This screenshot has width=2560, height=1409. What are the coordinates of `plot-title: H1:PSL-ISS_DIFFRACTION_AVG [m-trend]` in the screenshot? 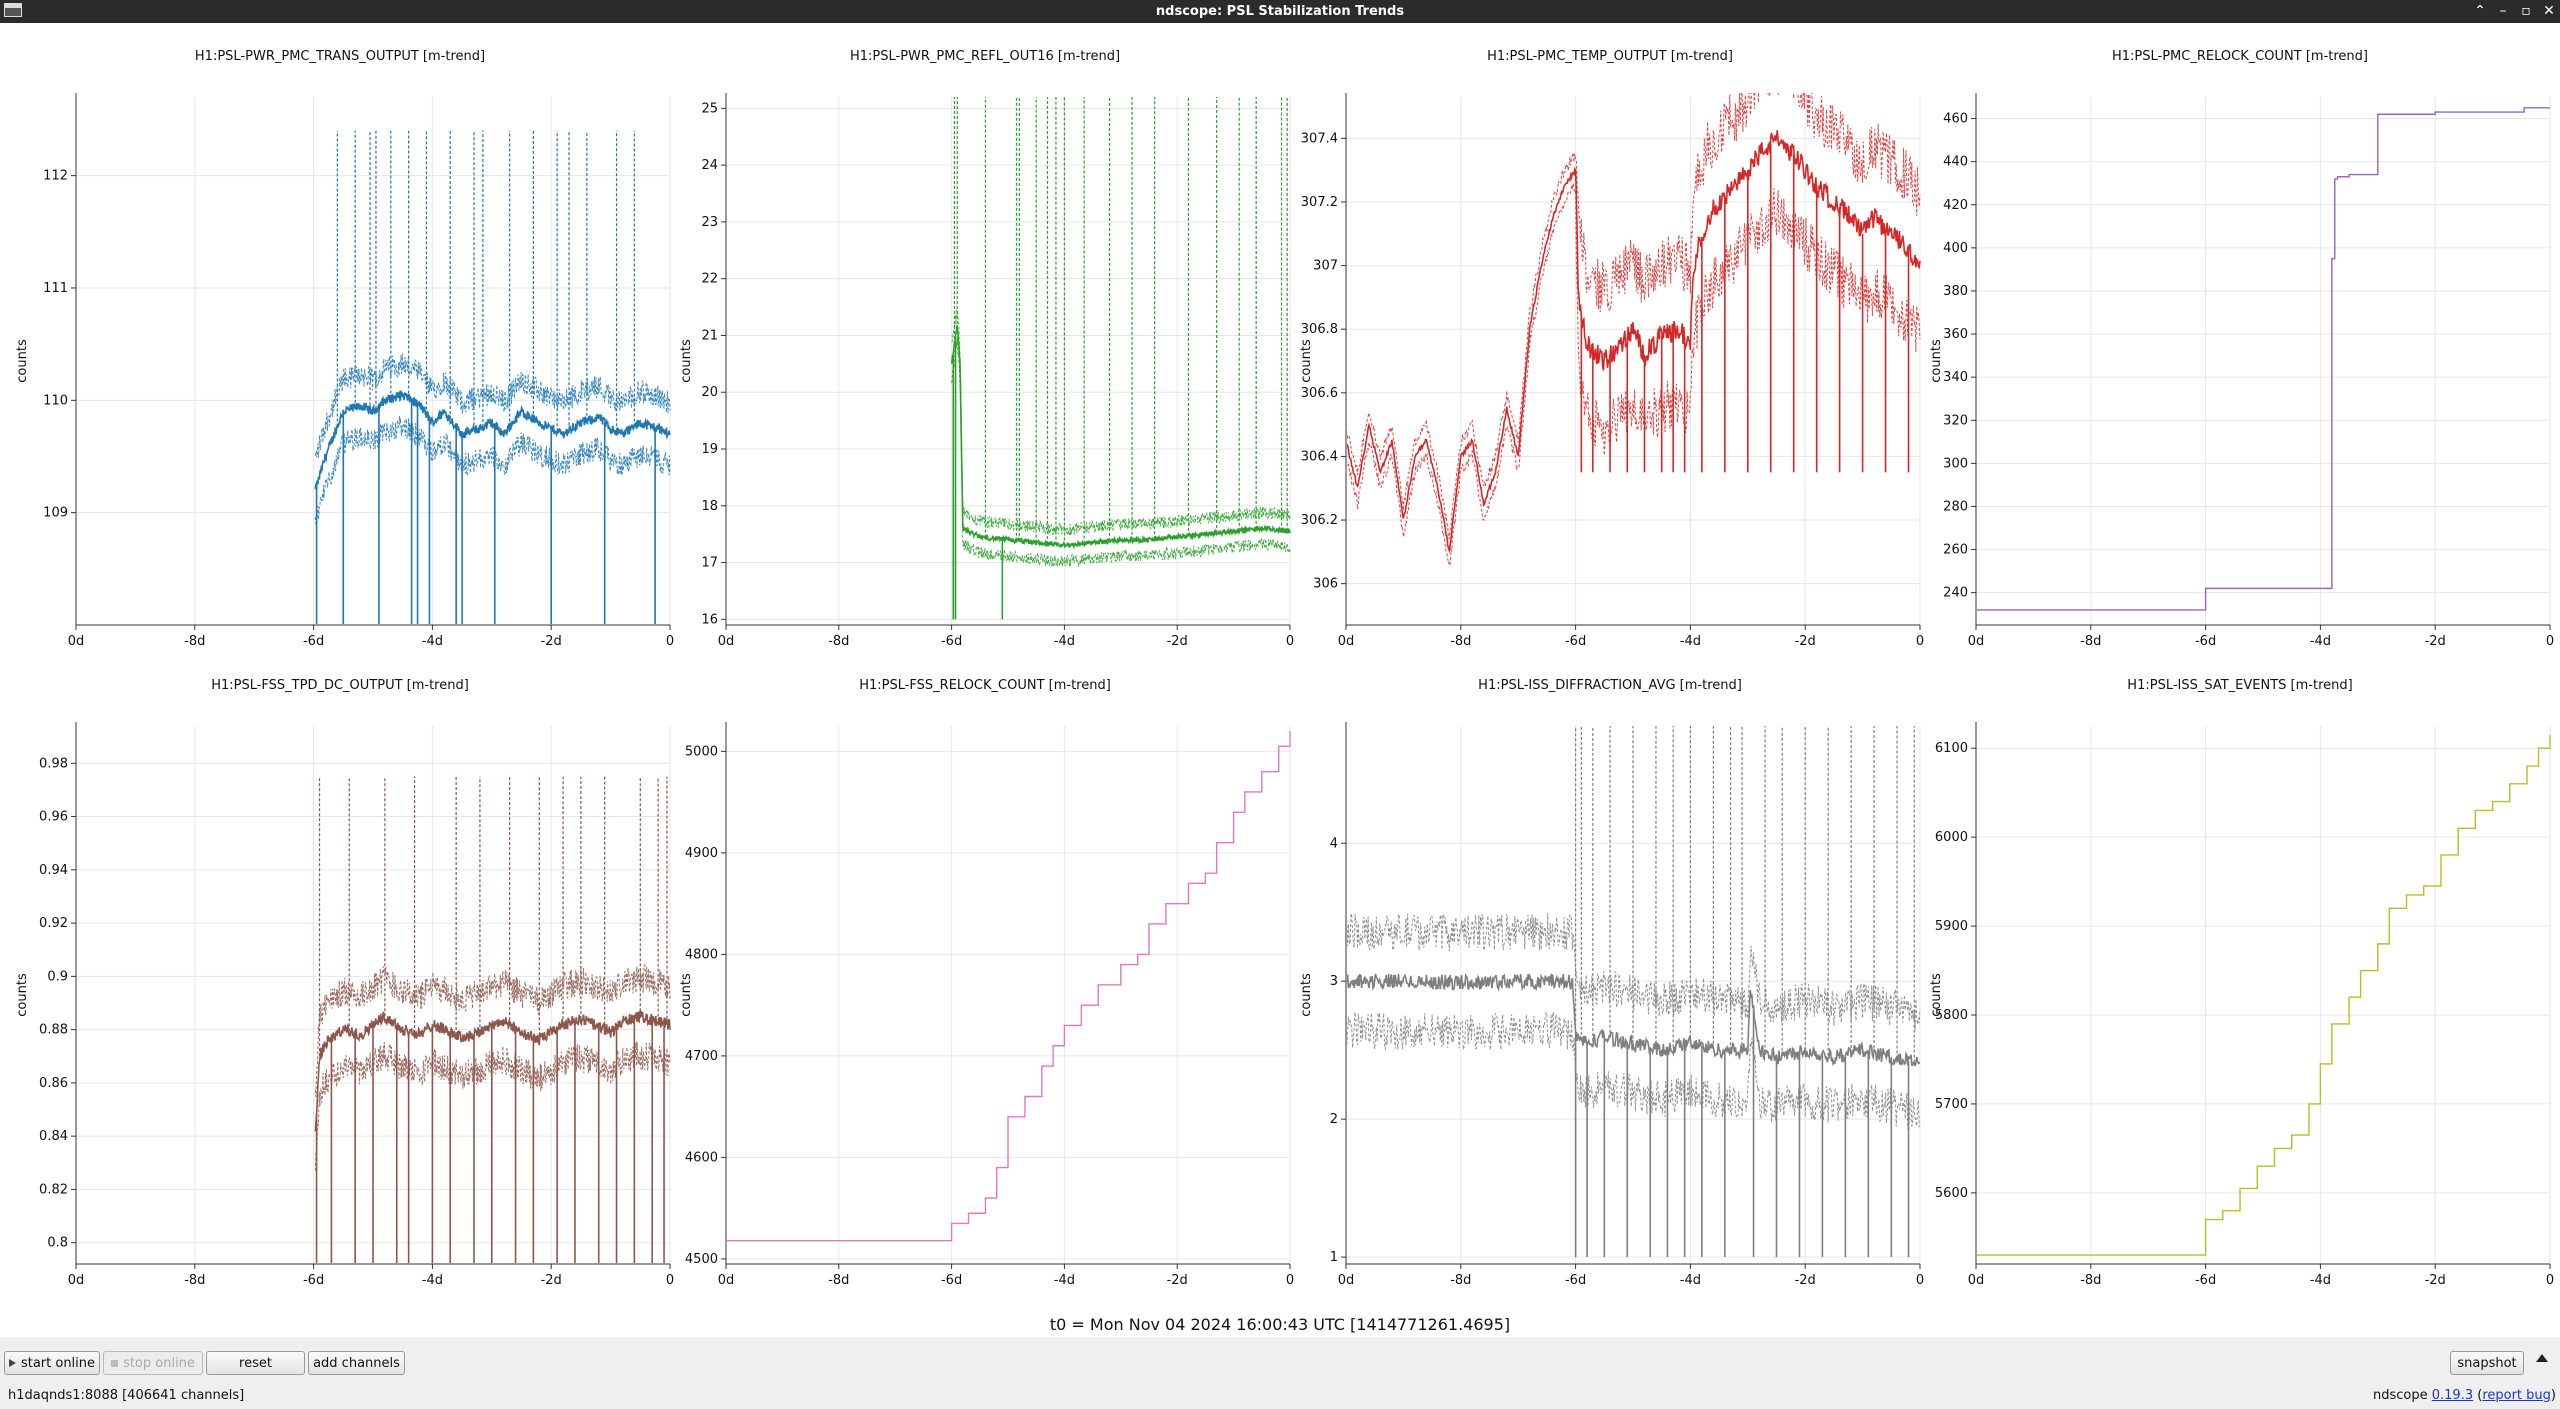 It's located at (1610, 685).